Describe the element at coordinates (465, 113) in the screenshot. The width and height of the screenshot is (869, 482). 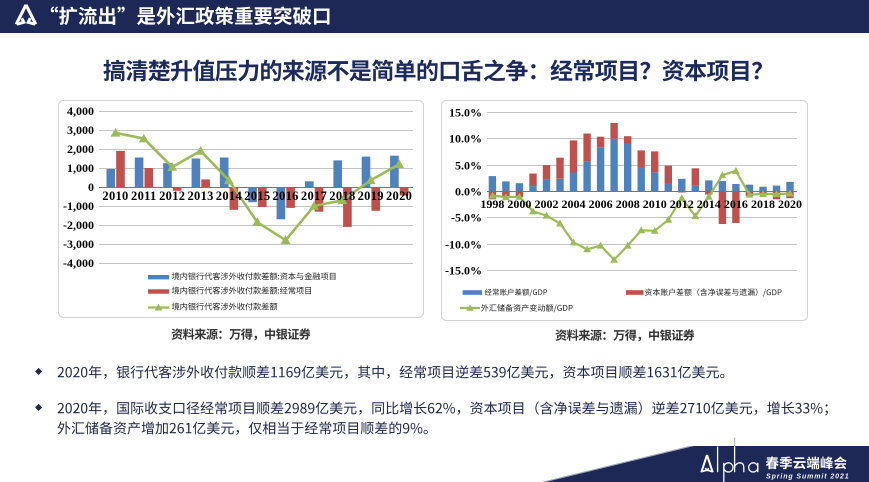
I see `svg-text: 15.0%` at that location.